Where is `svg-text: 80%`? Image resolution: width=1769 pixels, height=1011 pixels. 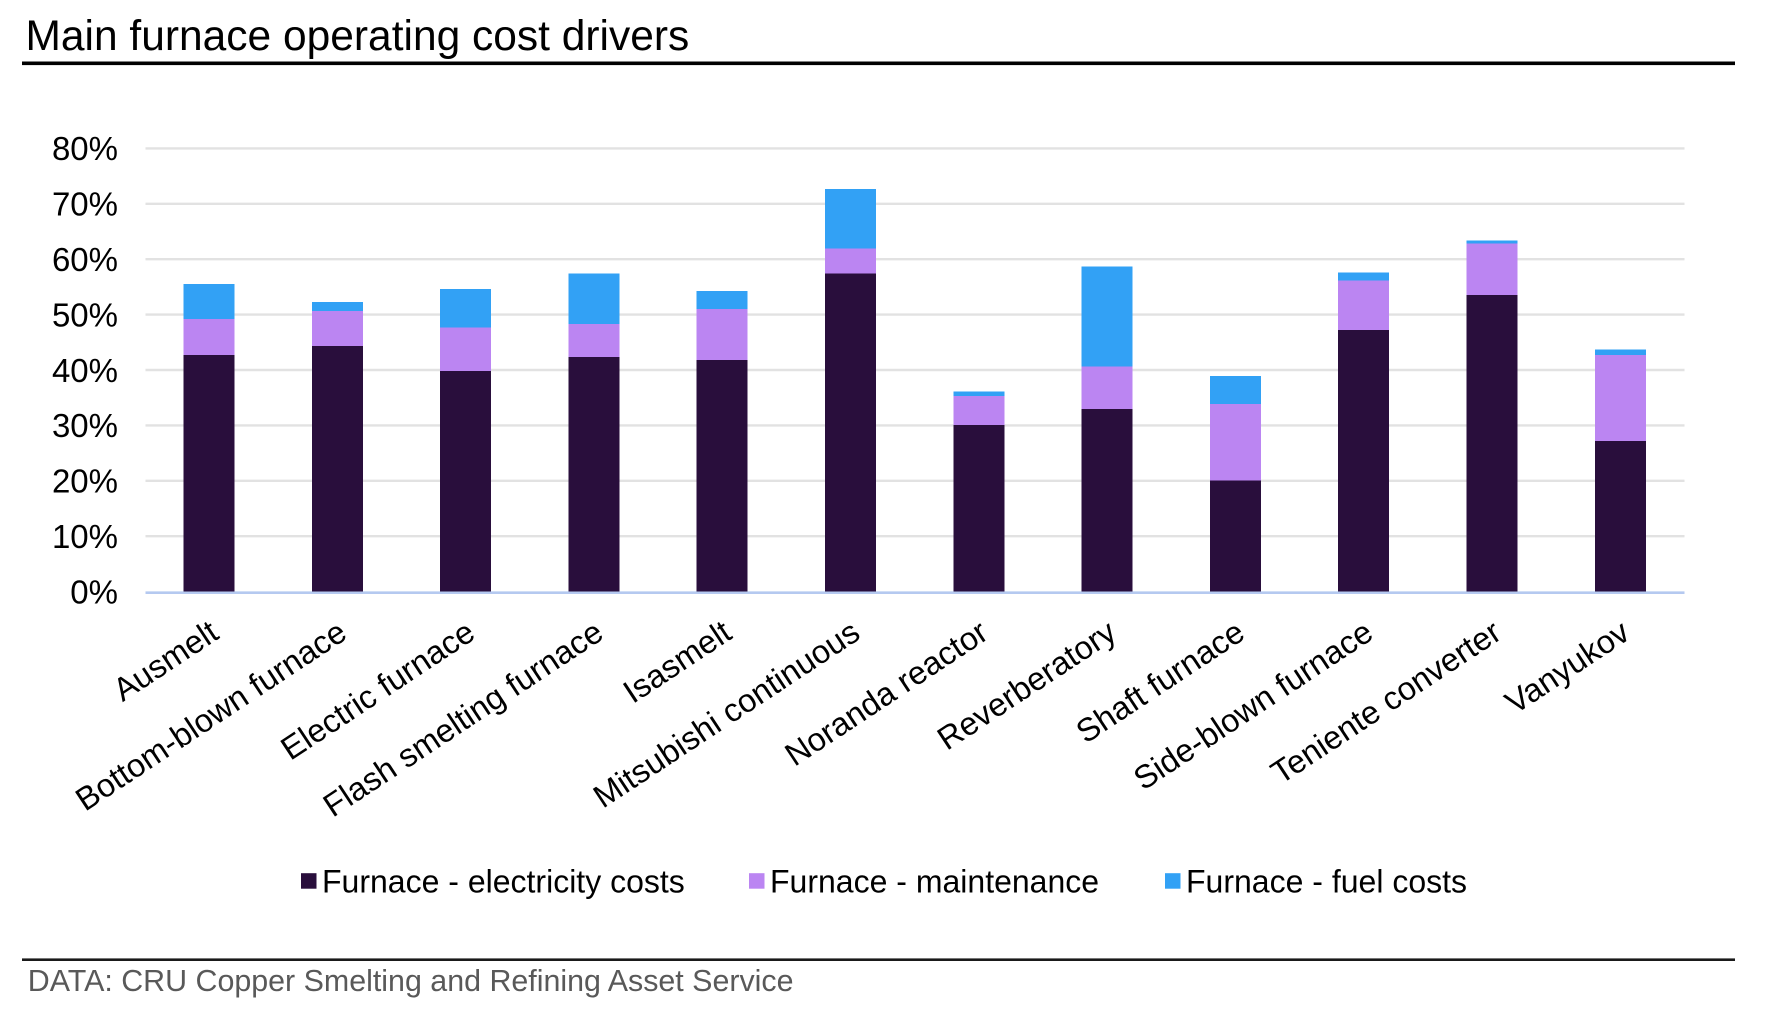
svg-text: 80% is located at coordinates (85, 148).